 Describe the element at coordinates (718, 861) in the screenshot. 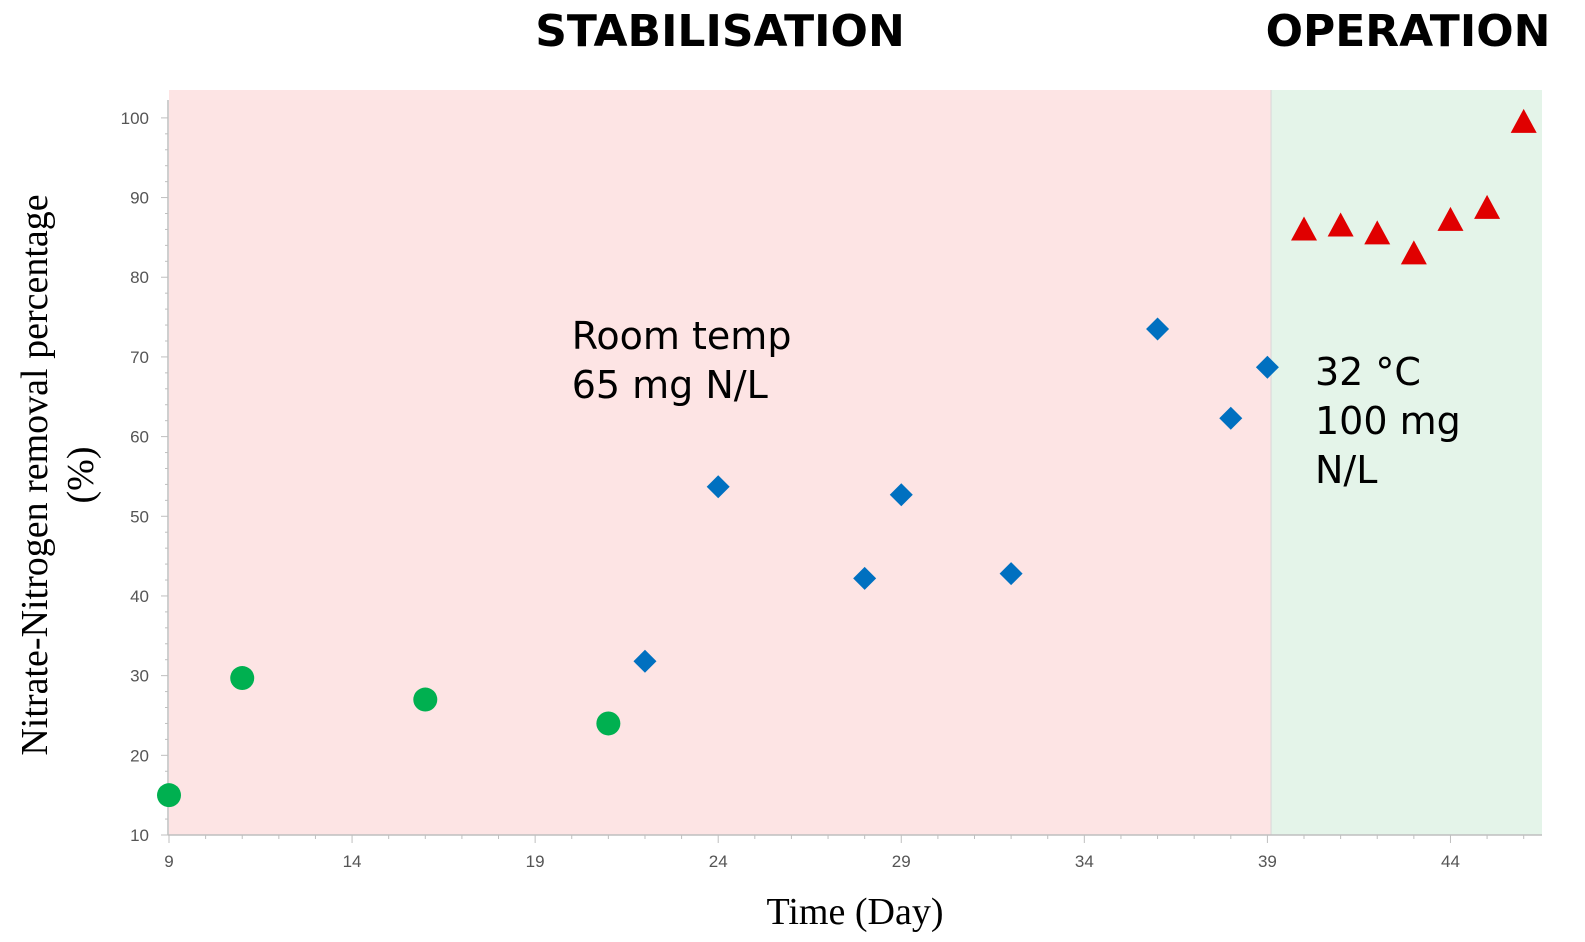

I see `x-tick-label: 24` at that location.